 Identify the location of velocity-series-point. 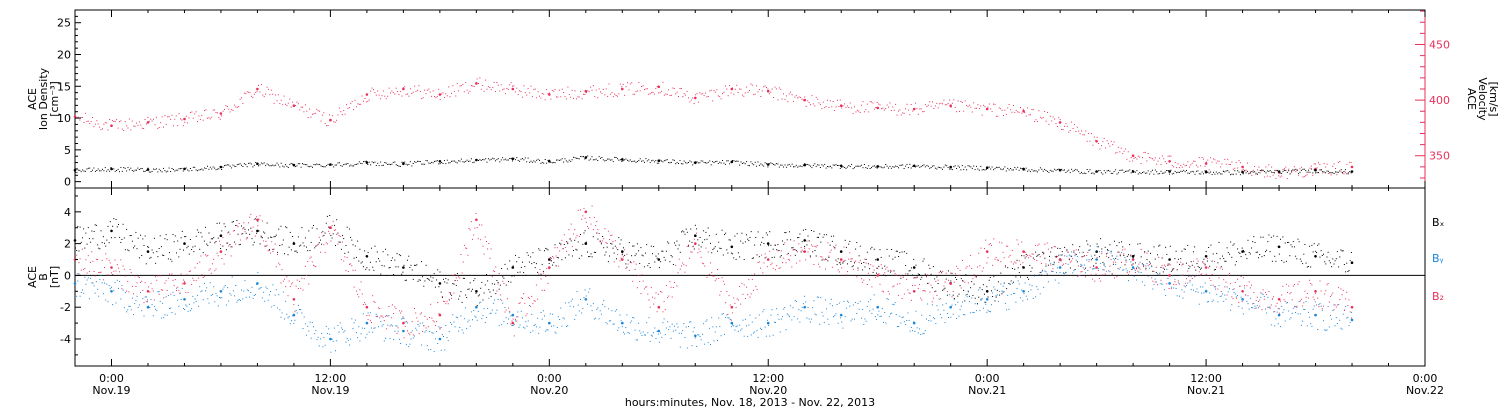
(1133, 155).